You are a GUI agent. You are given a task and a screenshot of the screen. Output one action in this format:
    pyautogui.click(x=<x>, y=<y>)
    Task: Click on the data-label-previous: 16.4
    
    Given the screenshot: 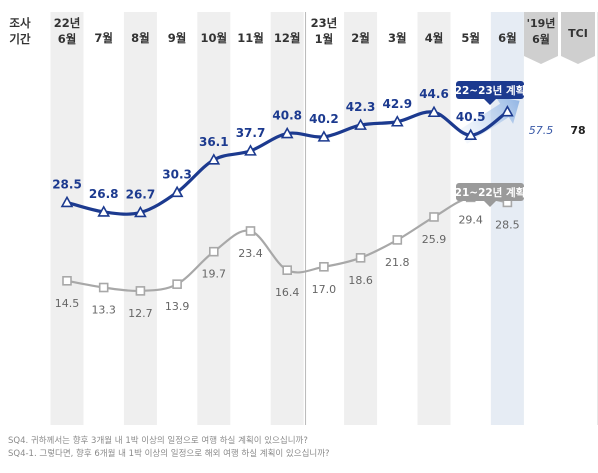 What is the action you would take?
    pyautogui.click(x=287, y=292)
    